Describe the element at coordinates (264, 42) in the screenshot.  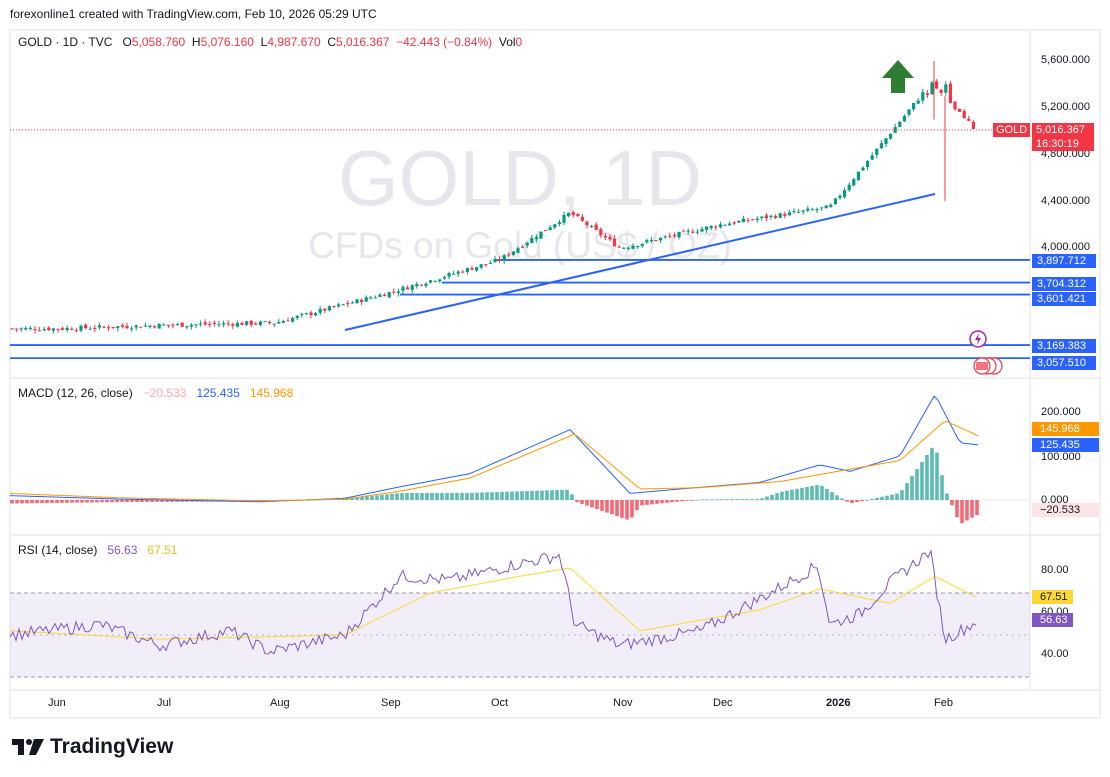
I see `low-label: L` at that location.